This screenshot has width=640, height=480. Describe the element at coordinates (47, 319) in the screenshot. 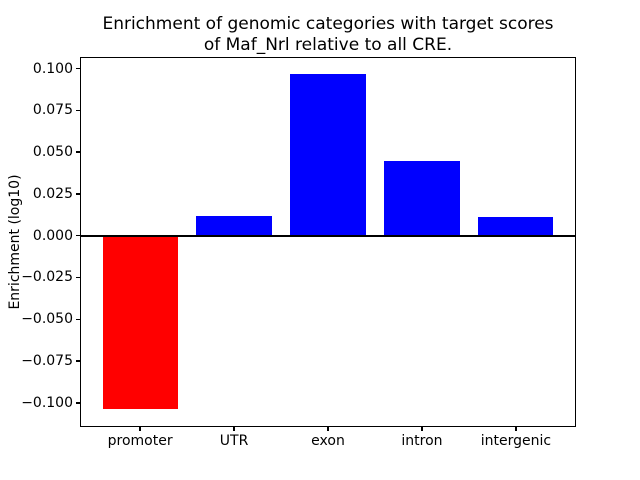

I see `y-tick-label: −0.050` at that location.